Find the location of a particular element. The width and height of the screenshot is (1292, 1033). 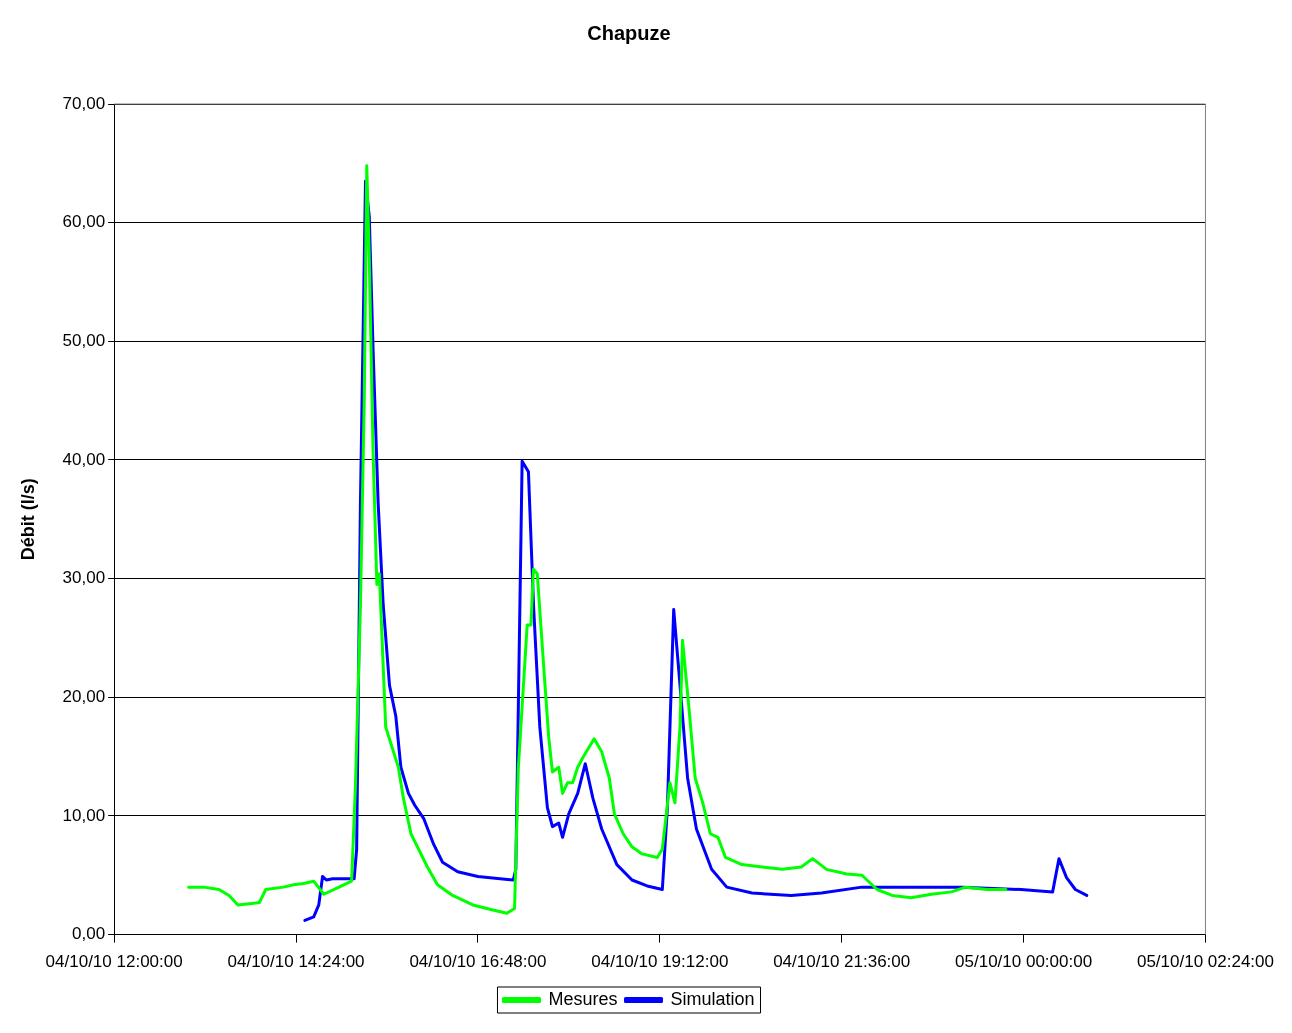

y-axis-title: Débit (l/s) is located at coordinates (27, 519).